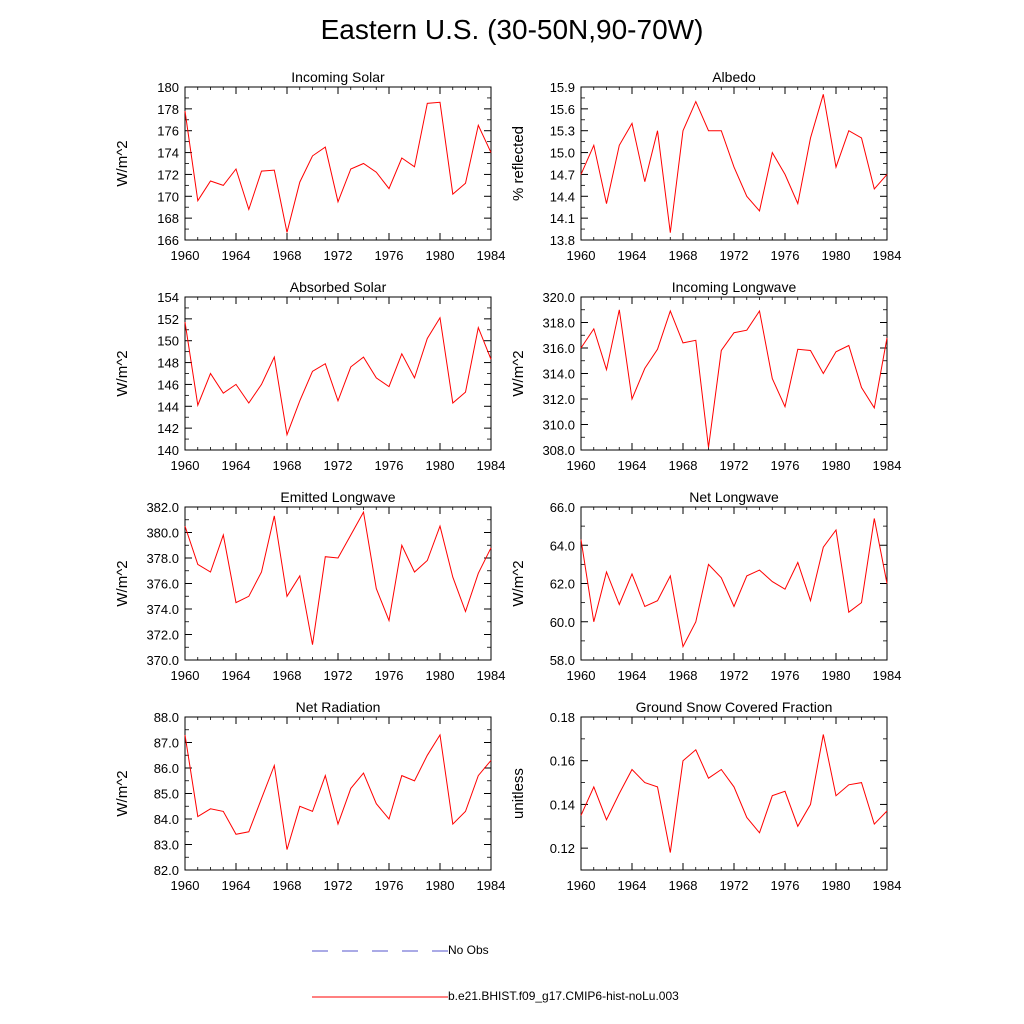 The width and height of the screenshot is (1024, 1024). Describe the element at coordinates (562, 131) in the screenshot. I see `y-tick-label: 15.3` at that location.